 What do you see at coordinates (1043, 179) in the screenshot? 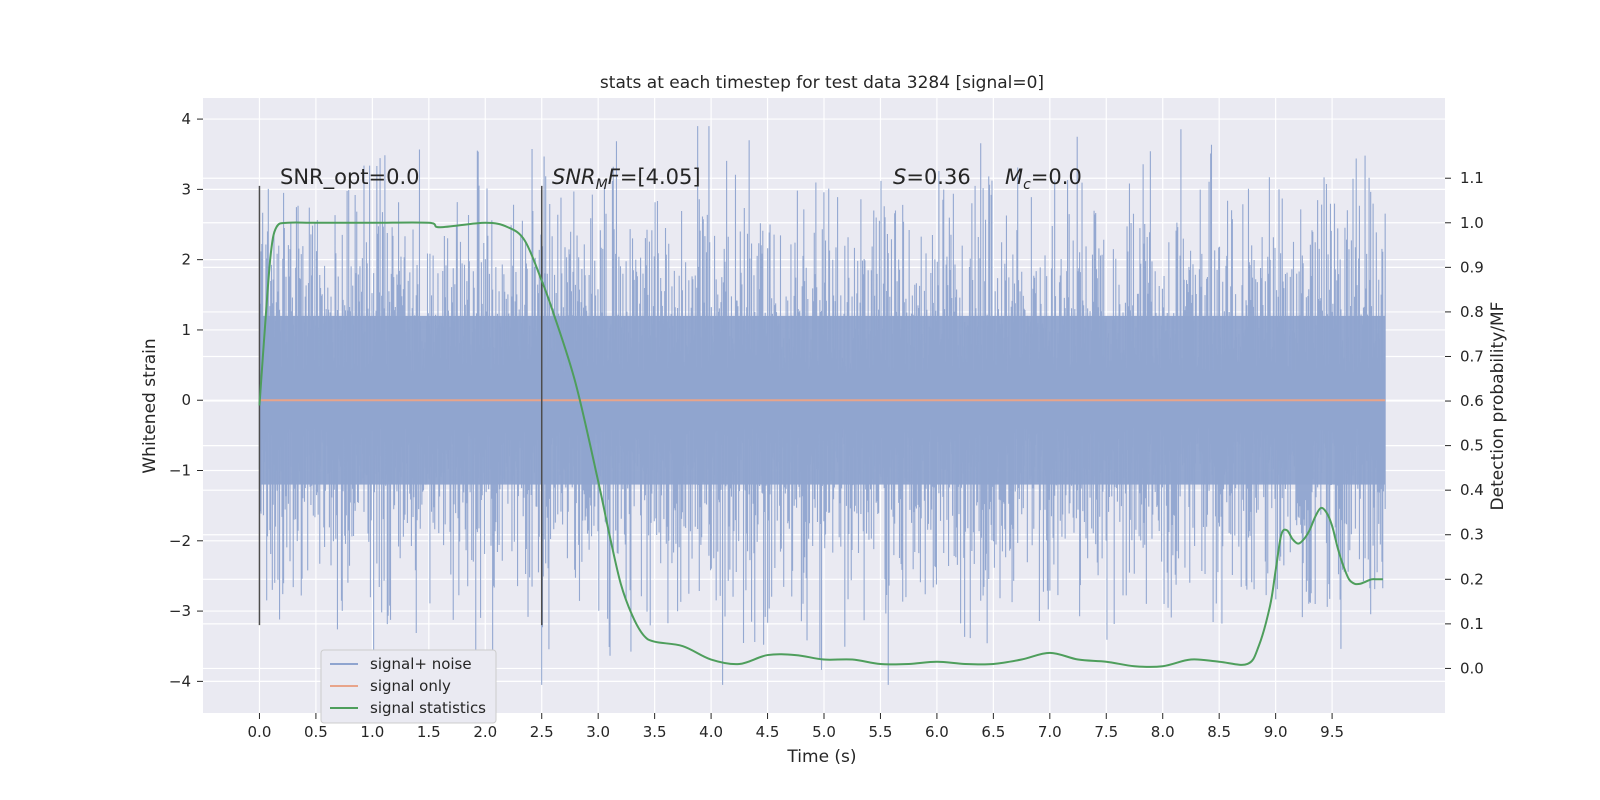
I see `annotation-mc: Mc=0.0` at bounding box center [1043, 179].